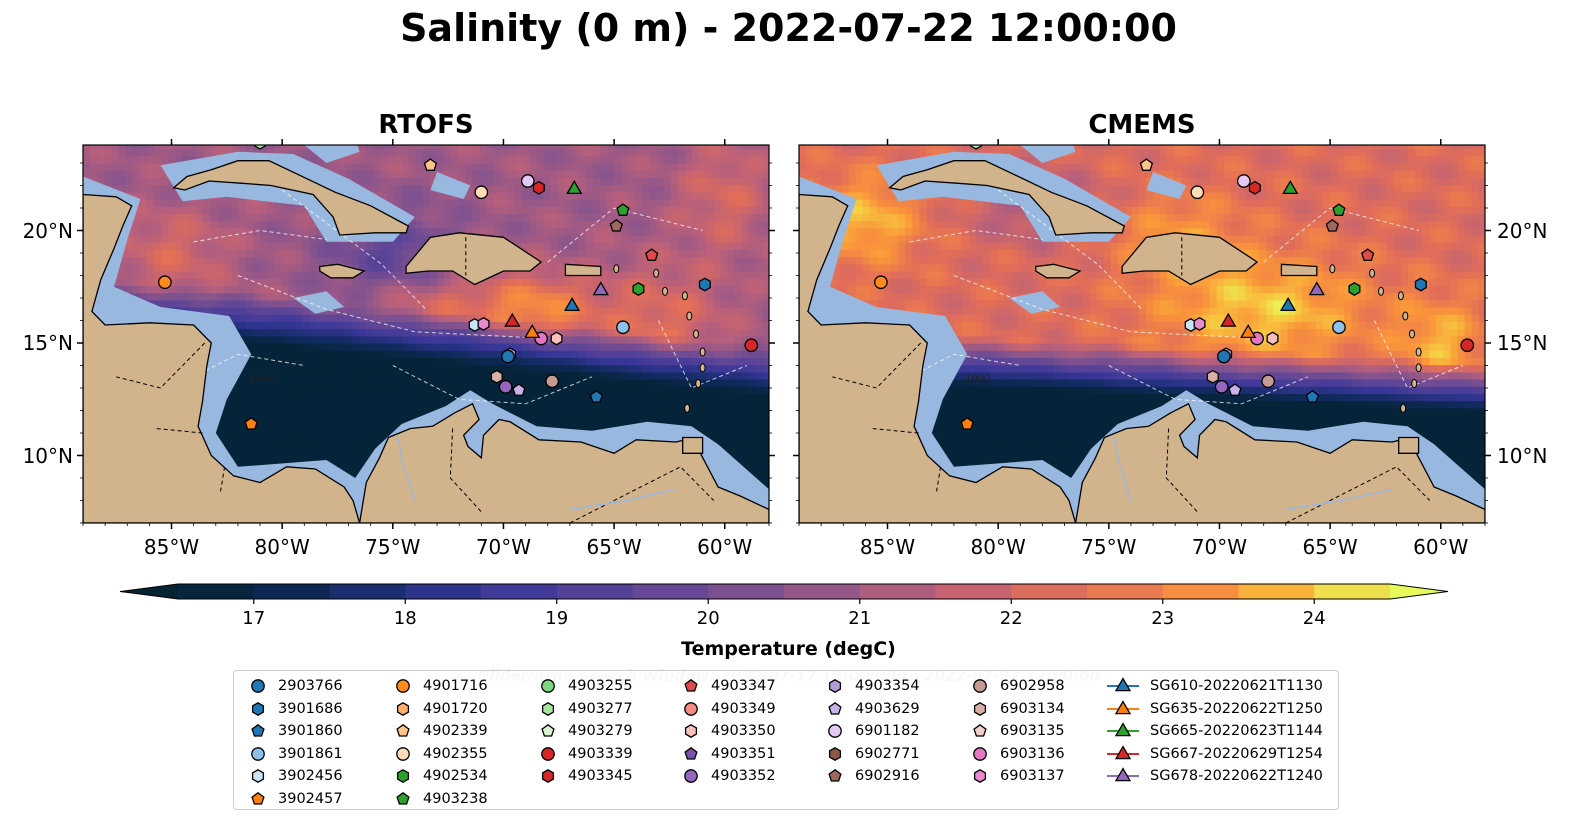 The height and width of the screenshot is (828, 1577). Describe the element at coordinates (1142, 125) in the screenshot. I see `cmems-panel-title: CMEMS` at that location.